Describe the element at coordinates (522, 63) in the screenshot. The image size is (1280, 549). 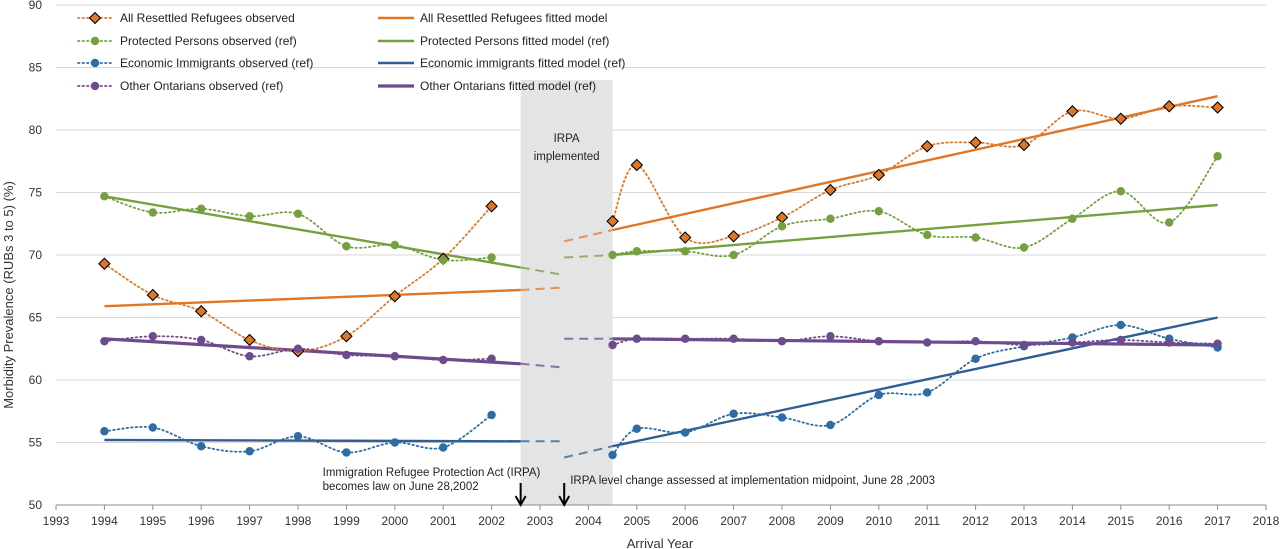
I see `legend-entry: Economic immigrants fitted model (ref)` at that location.